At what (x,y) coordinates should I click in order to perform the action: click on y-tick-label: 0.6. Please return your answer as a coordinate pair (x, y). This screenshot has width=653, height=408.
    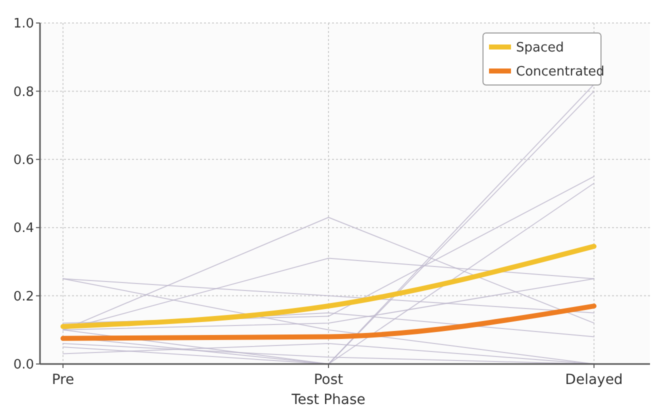
    Looking at the image, I should click on (23, 160).